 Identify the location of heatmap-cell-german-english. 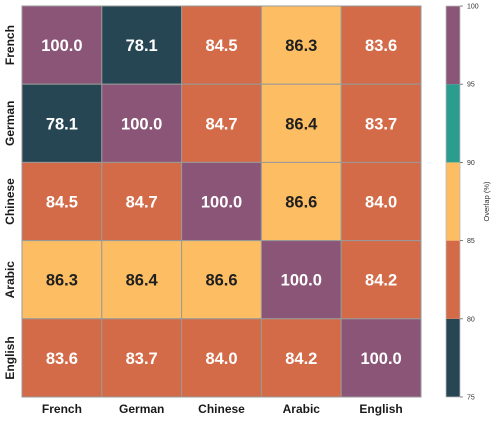
(381, 123).